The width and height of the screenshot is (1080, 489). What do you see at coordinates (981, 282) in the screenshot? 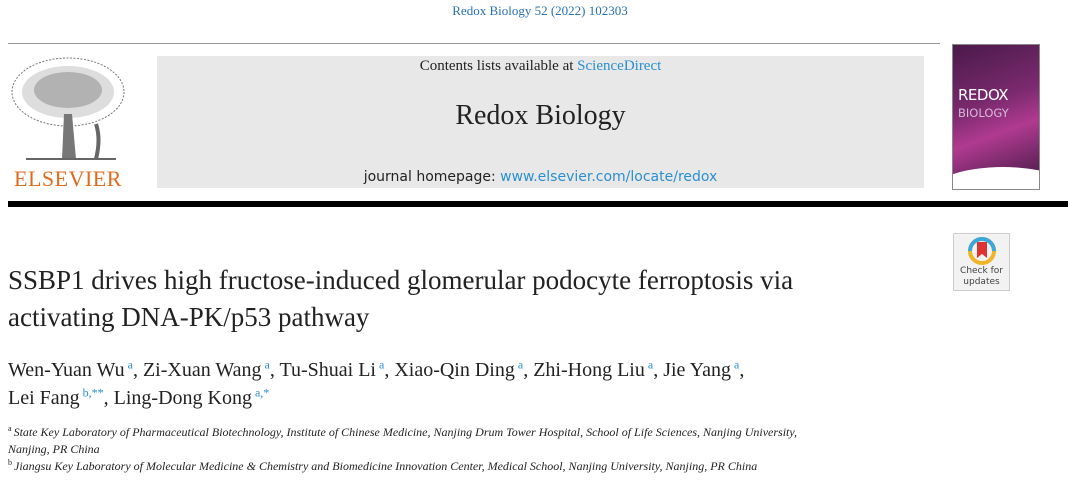
I see `check-updates-line2: updates` at bounding box center [981, 282].